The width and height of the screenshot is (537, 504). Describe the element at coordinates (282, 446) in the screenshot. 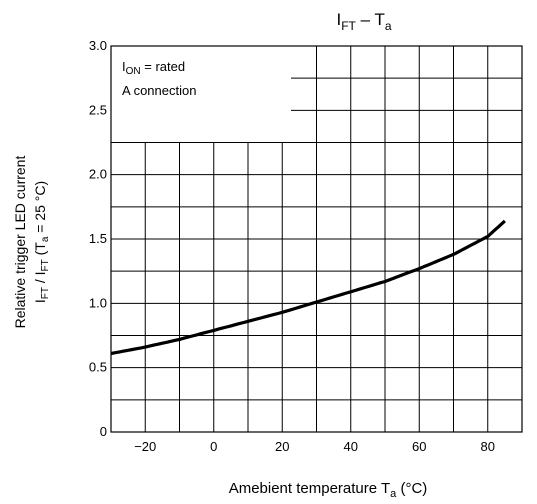

I see `x-tick-label: 20` at that location.